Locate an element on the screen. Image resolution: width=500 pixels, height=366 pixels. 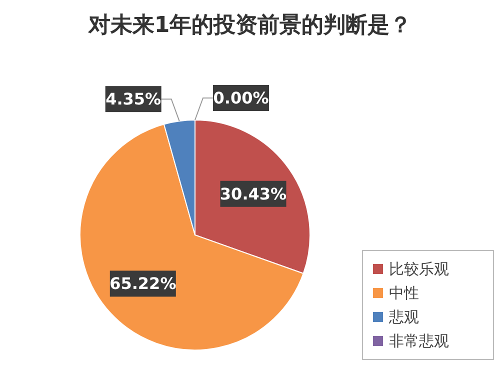
data-label: 30.43% is located at coordinates (253, 194).